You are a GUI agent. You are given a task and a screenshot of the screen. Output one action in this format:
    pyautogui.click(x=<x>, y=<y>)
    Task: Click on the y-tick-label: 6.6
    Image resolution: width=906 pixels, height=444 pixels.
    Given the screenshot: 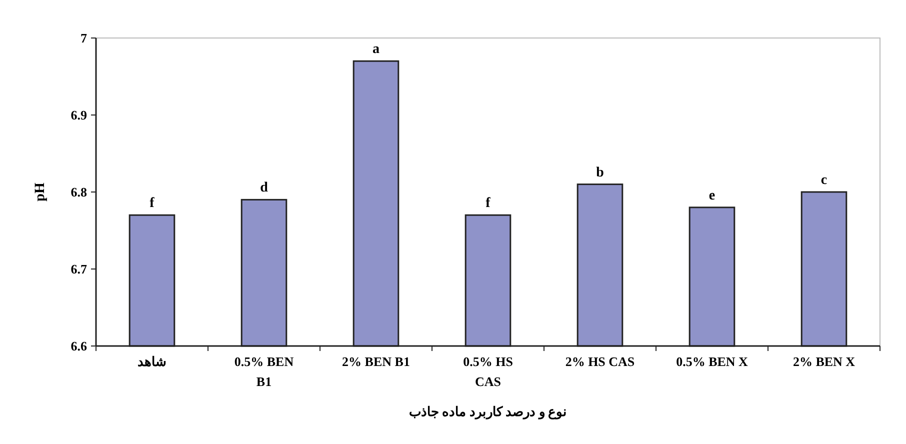 What is the action you would take?
    pyautogui.click(x=79, y=346)
    